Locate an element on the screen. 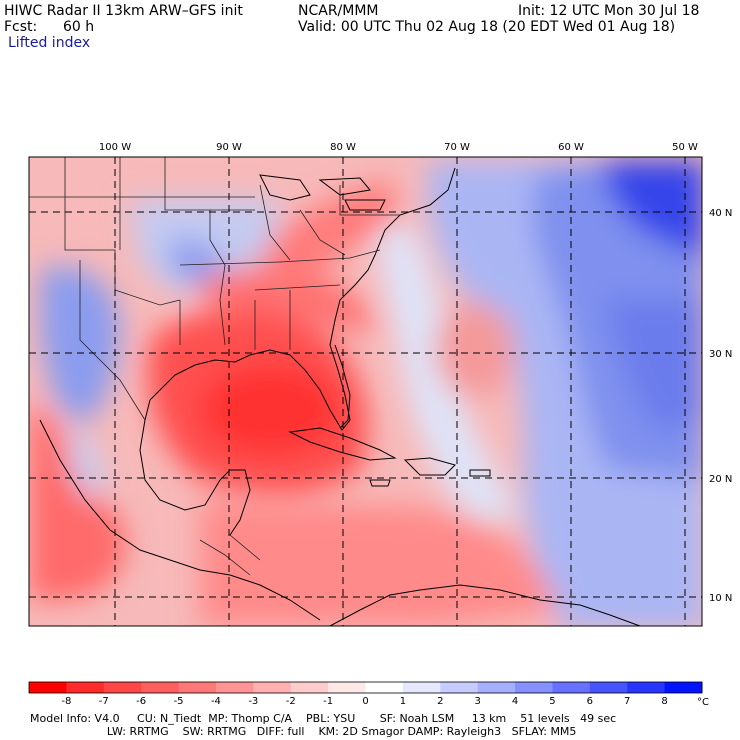  lat-label: 20 N is located at coordinates (720, 479).